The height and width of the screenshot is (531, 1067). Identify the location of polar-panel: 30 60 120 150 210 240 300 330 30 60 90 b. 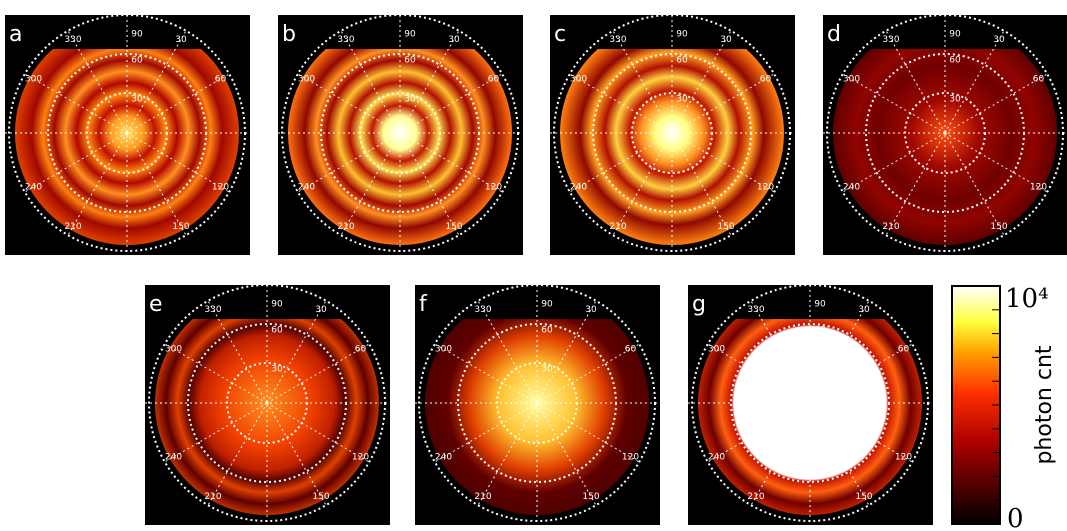
(400, 134).